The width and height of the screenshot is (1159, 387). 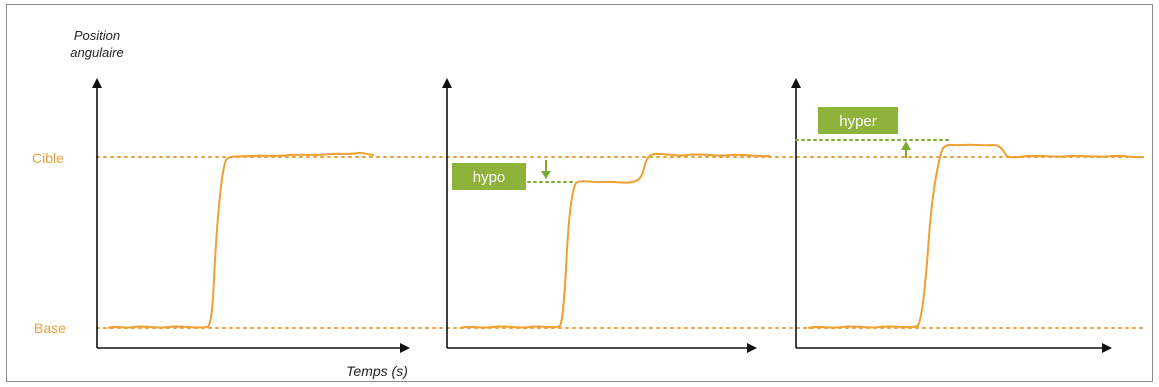 What do you see at coordinates (97, 52) in the screenshot?
I see `y-axis-title-line2: angulaire` at bounding box center [97, 52].